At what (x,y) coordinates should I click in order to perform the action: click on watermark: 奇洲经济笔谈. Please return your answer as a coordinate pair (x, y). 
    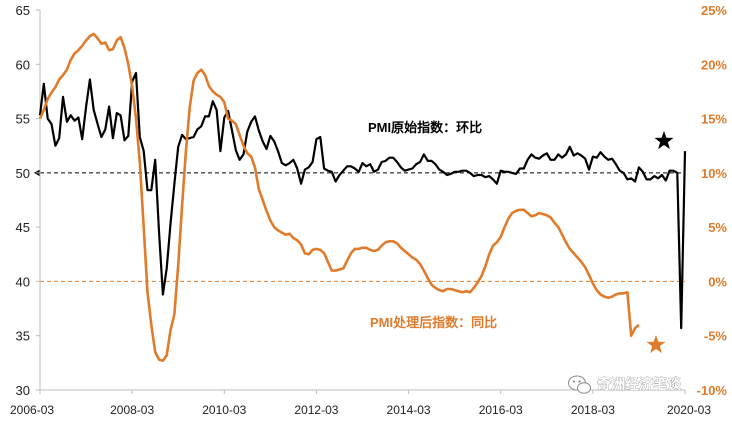
    Looking at the image, I should click on (625, 384).